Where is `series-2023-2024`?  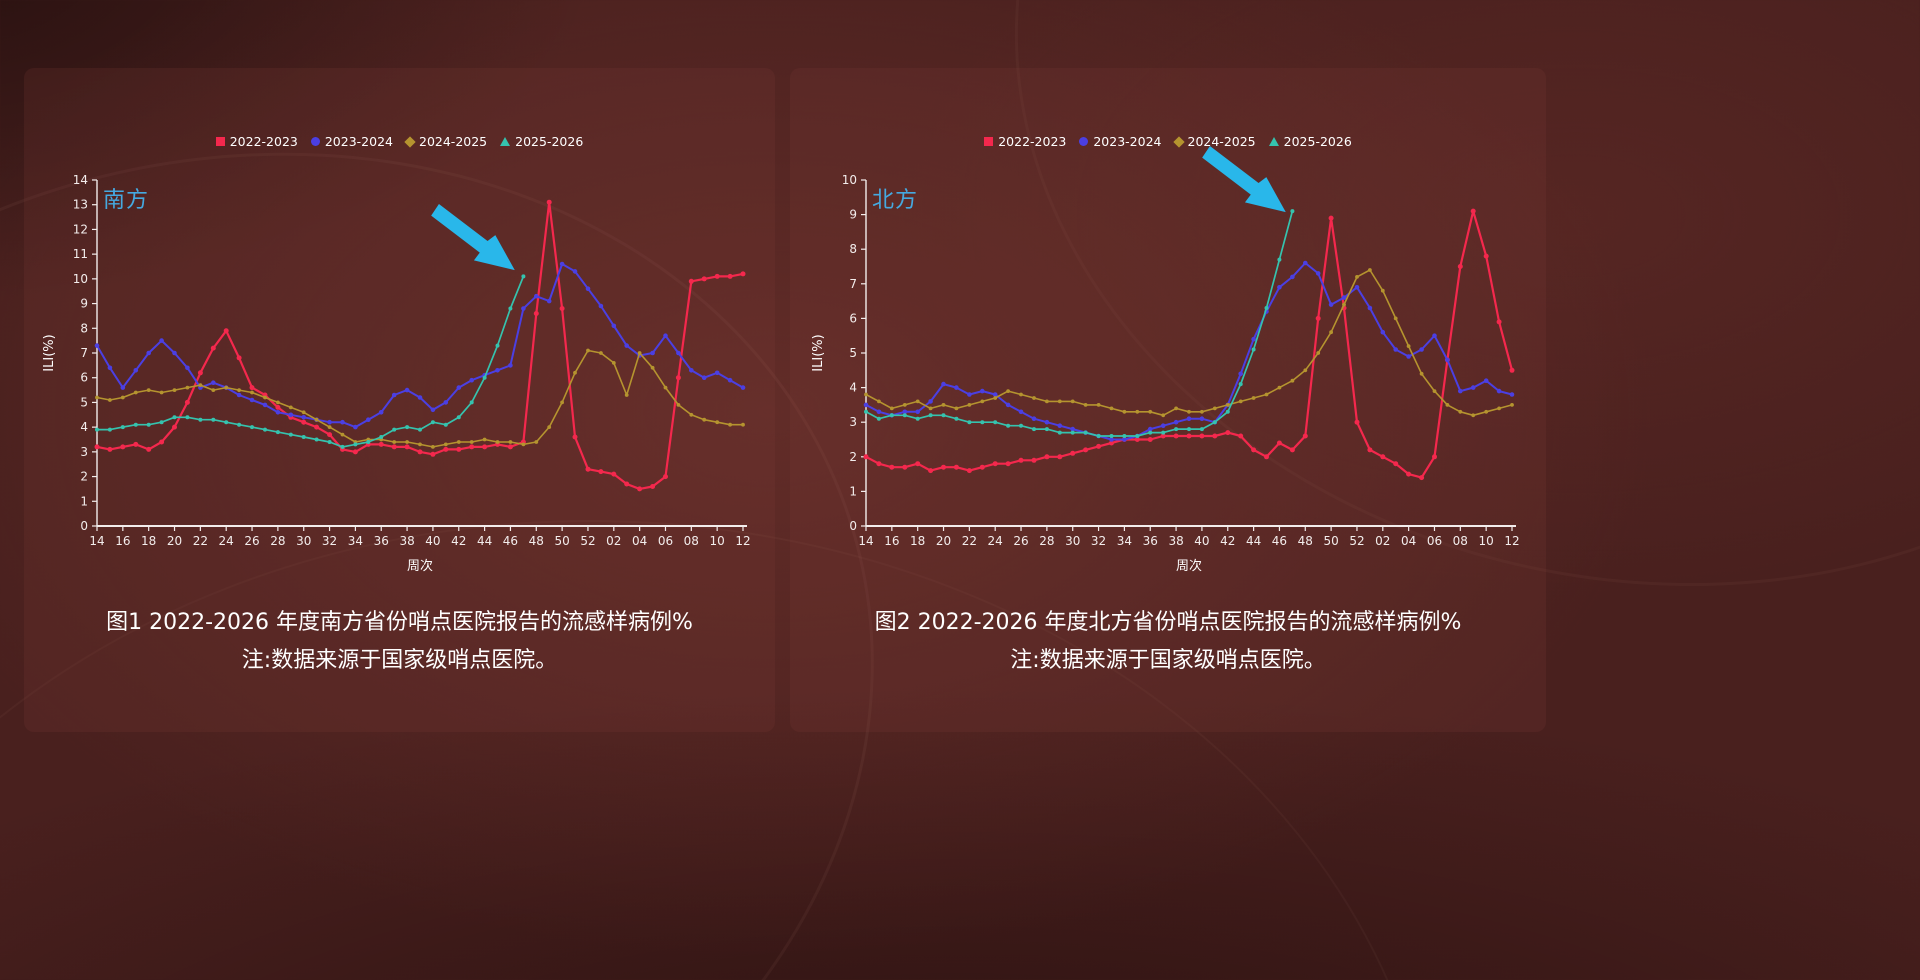
series-2023-2024 is located at coordinates (1189, 351).